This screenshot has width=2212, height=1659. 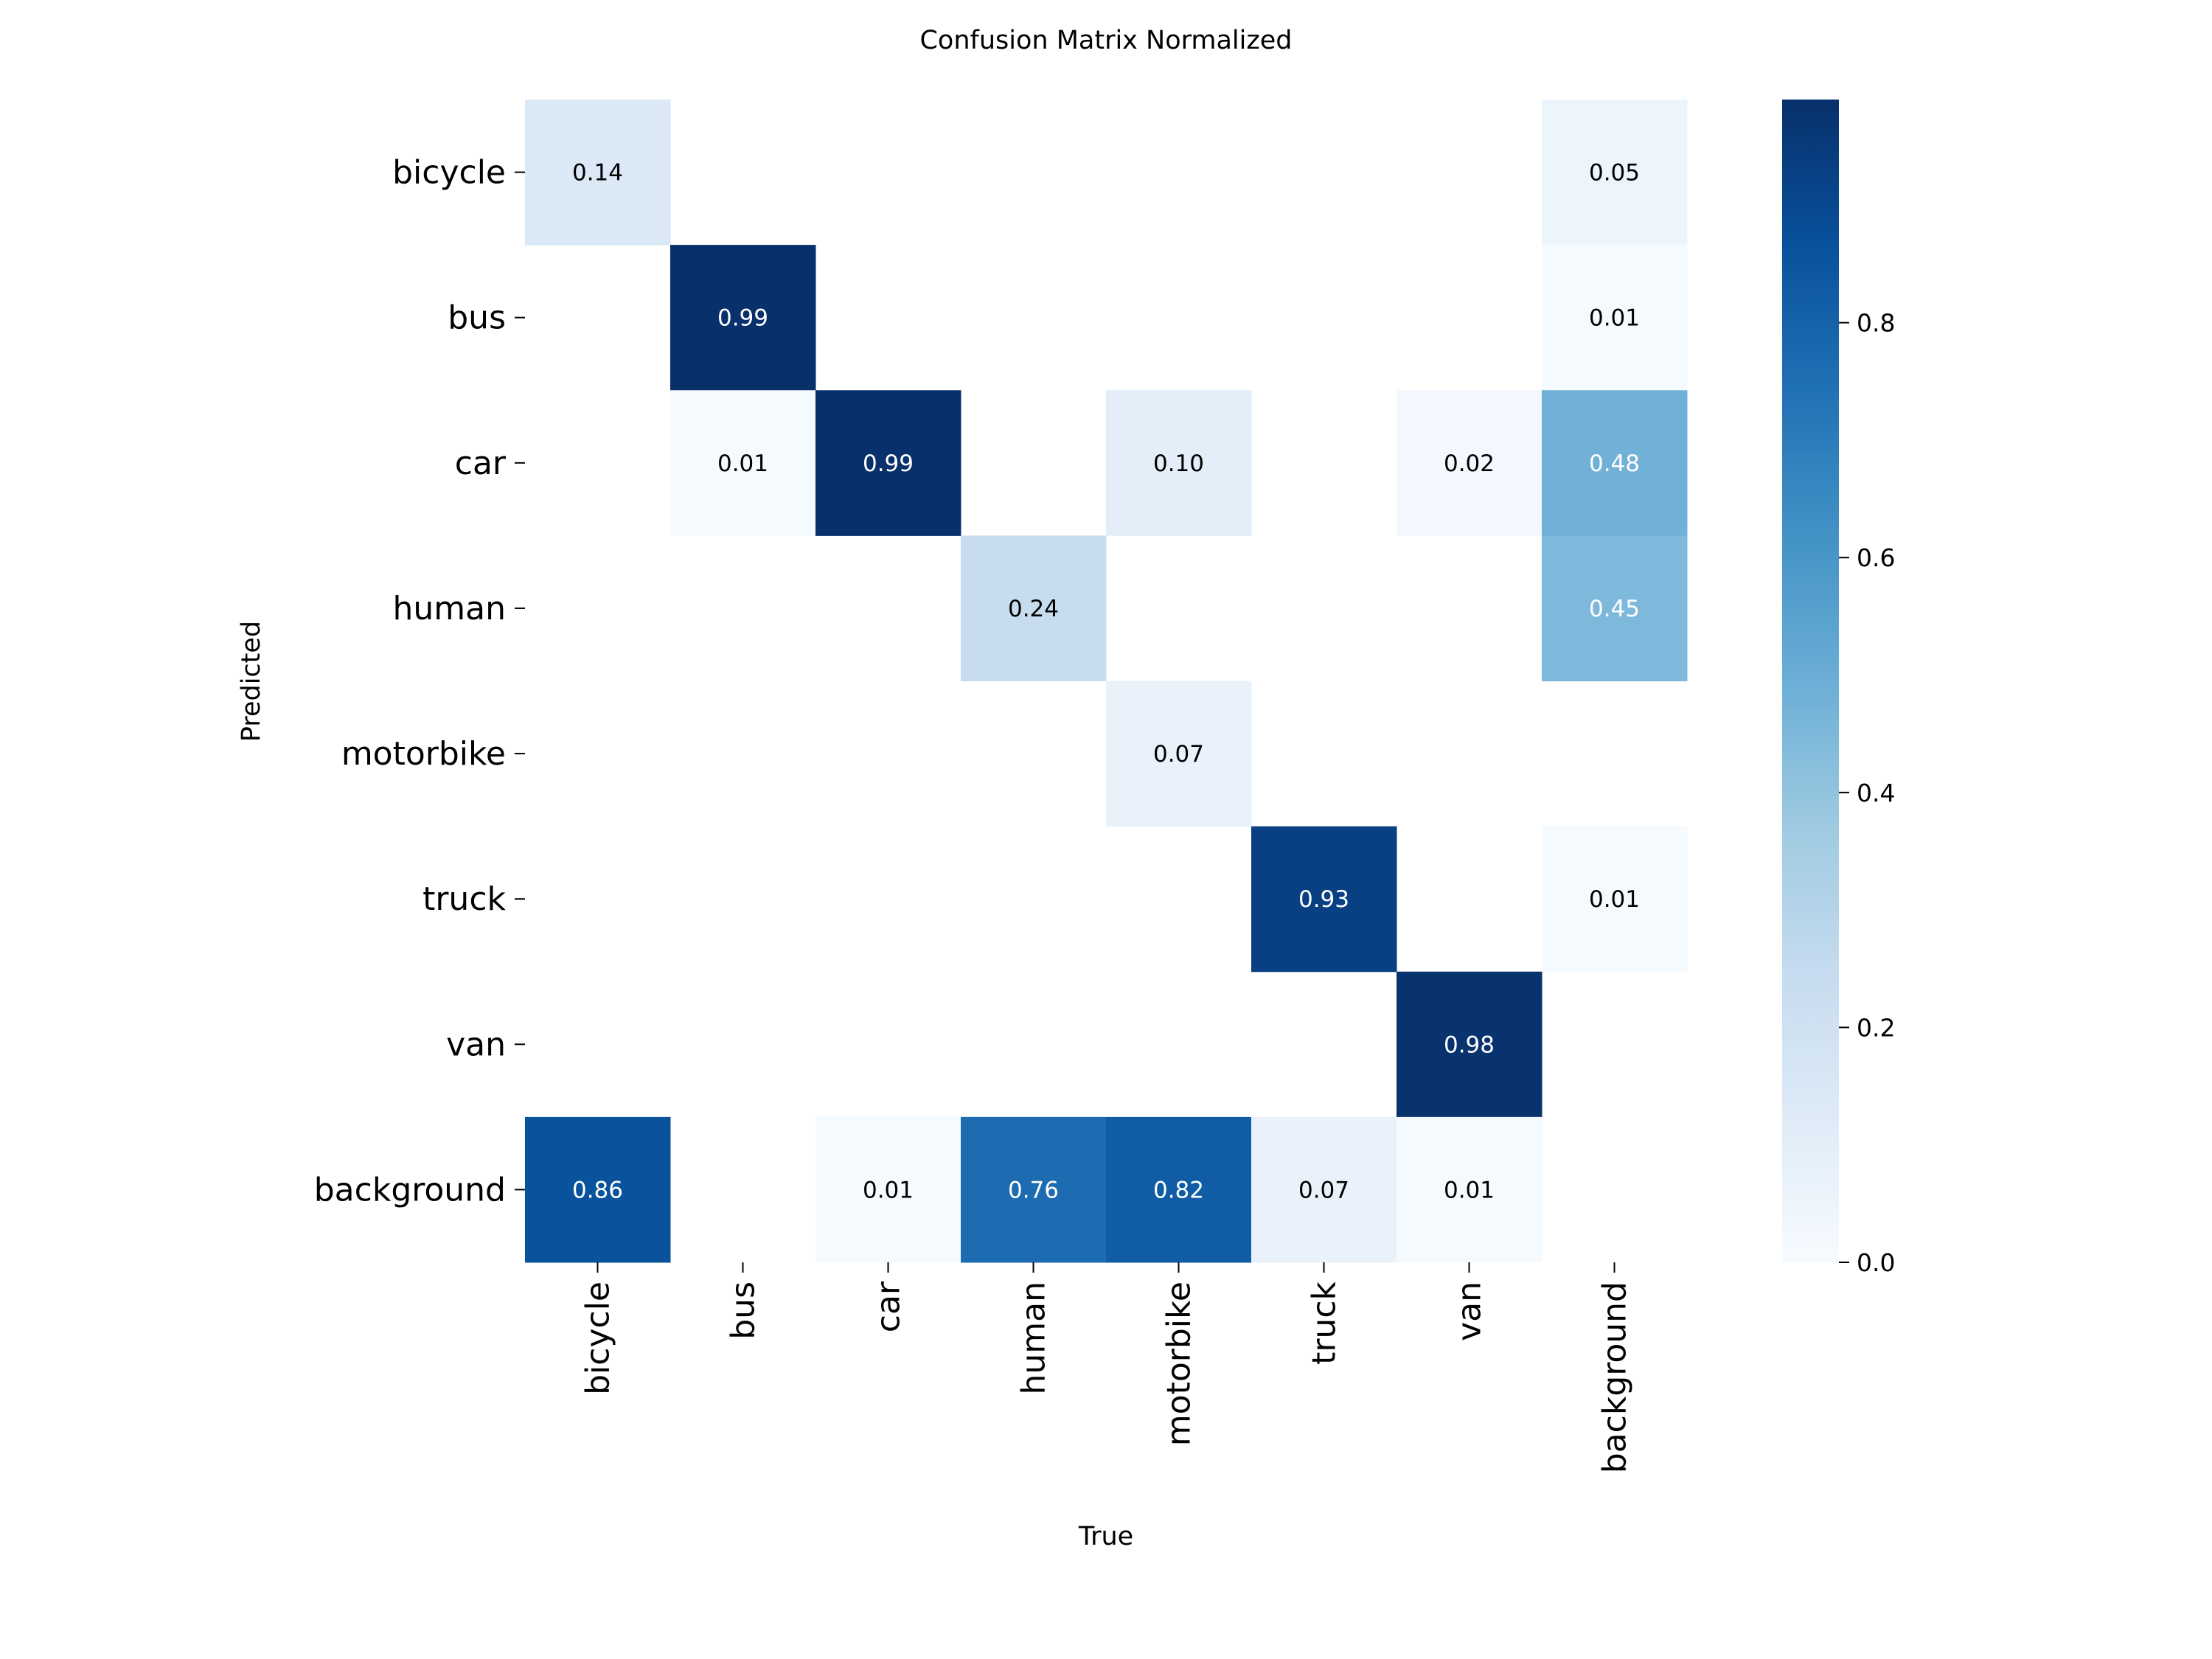 I want to click on x-tick-label: background, so click(x=1615, y=1377).